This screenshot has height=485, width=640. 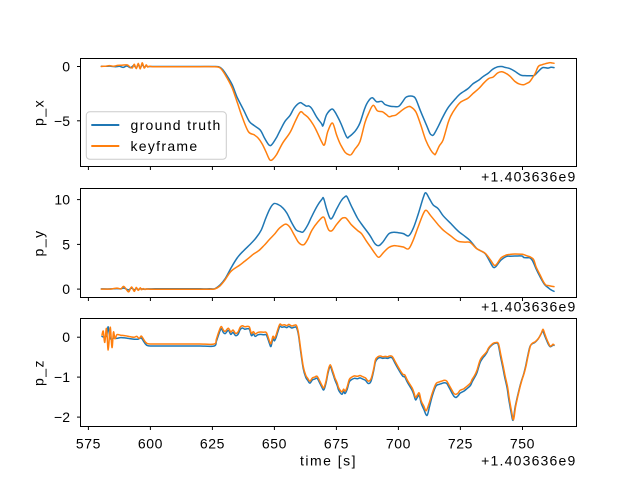 What do you see at coordinates (62, 417) in the screenshot?
I see `svg-text: −2` at bounding box center [62, 417].